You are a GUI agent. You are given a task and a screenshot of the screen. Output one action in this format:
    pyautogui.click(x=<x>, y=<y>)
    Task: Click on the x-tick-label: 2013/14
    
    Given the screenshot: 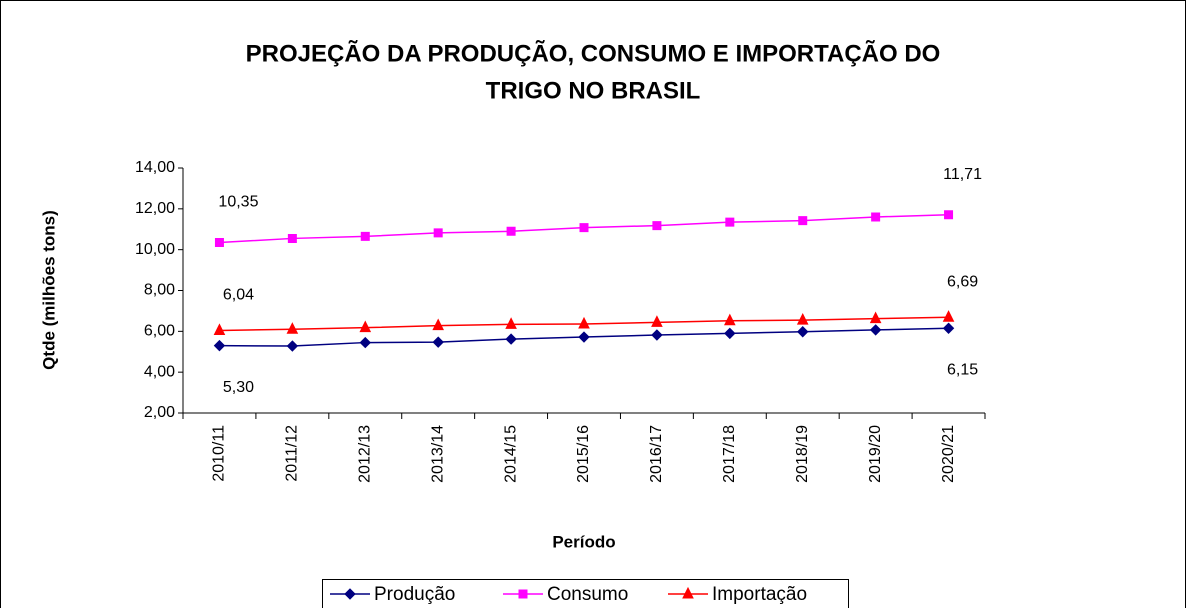 What is the action you would take?
    pyautogui.click(x=437, y=454)
    